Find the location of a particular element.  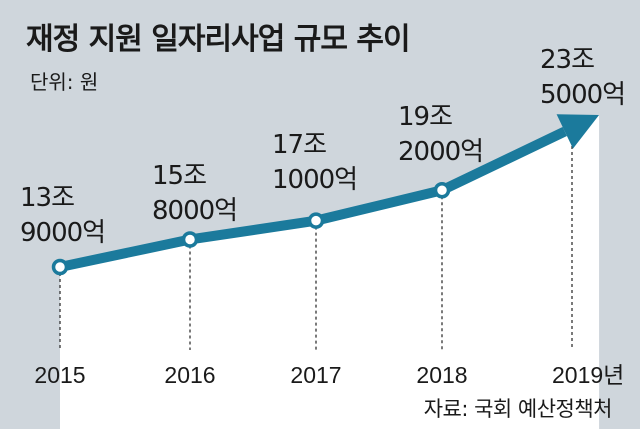

data-label: 9000억 is located at coordinates (62, 233).